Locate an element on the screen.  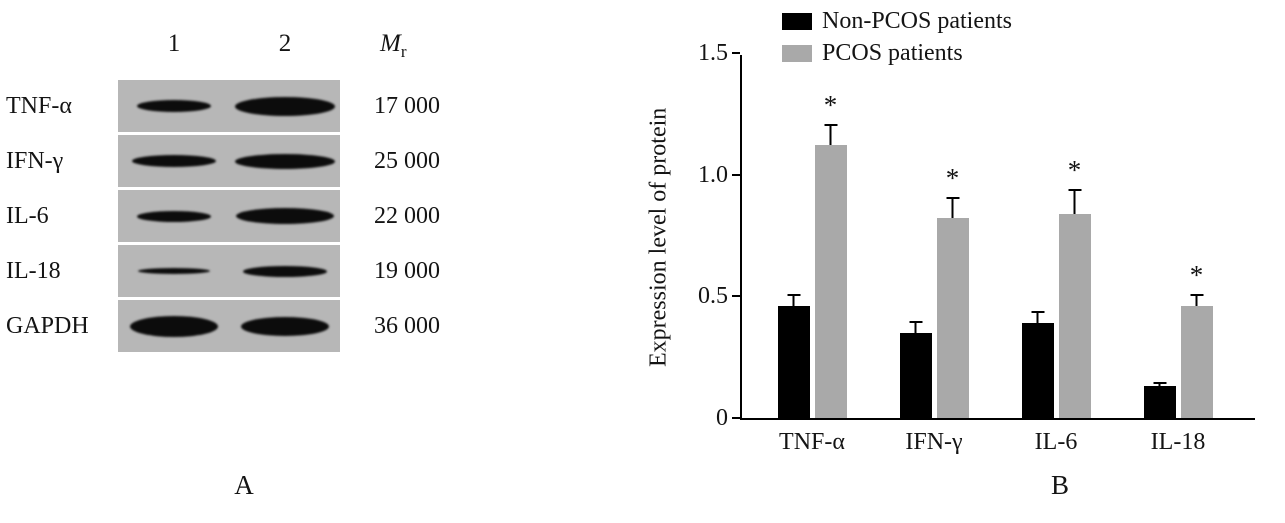
lane-number-1: 1 is located at coordinates (174, 43).